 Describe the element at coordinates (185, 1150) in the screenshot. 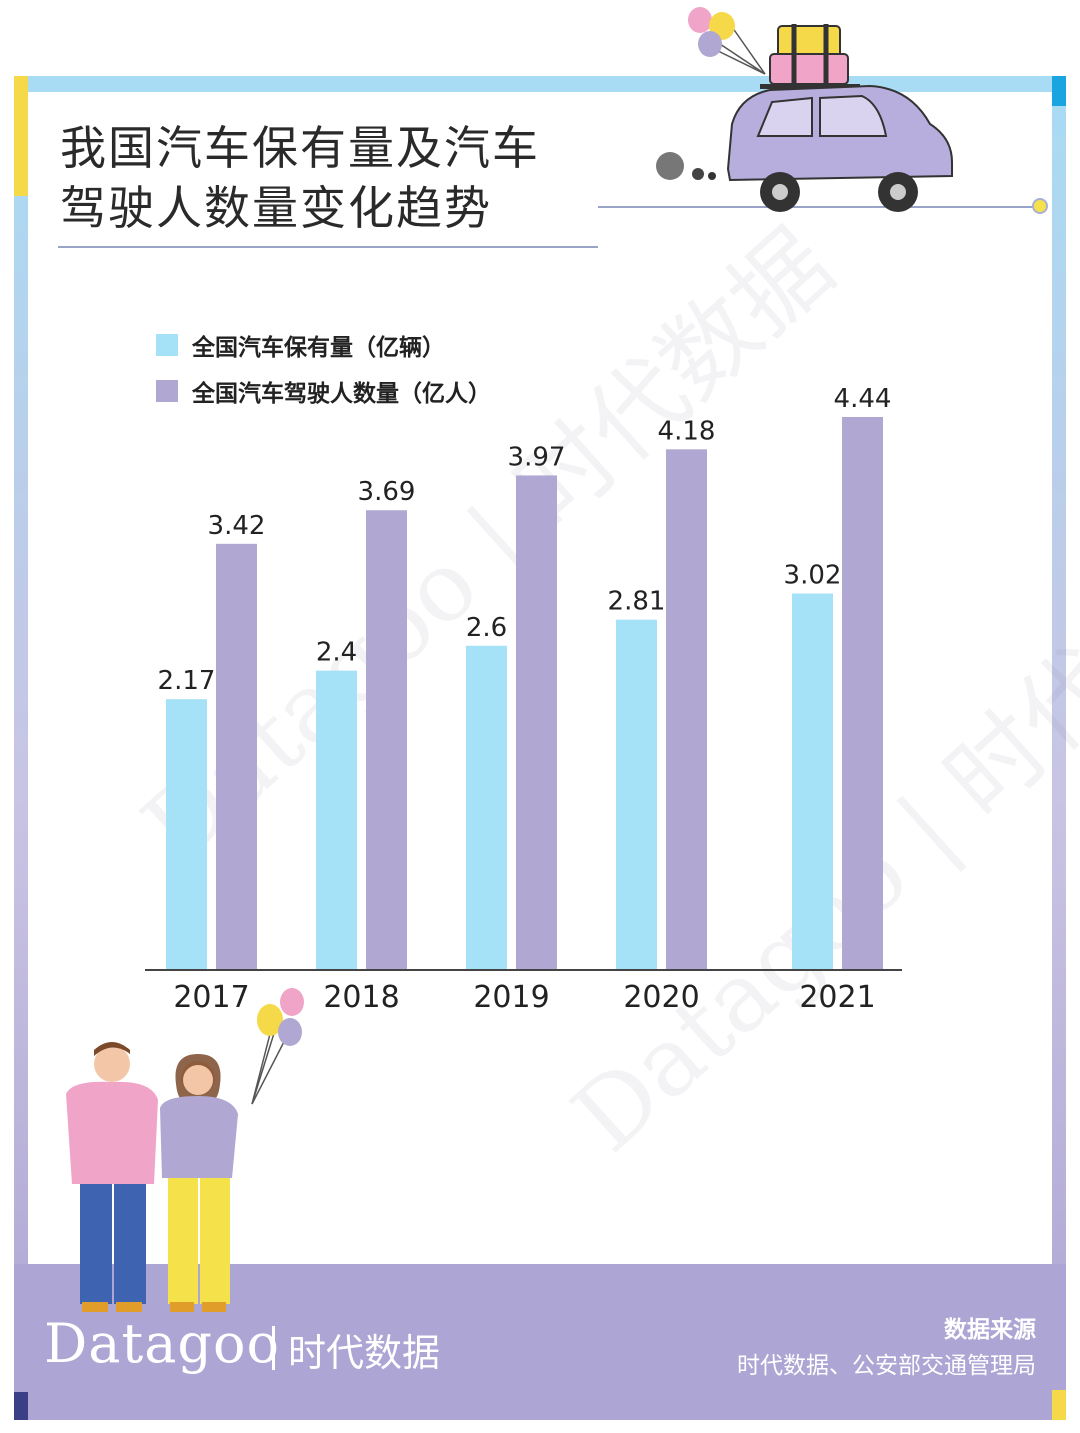

I see `couple-illustration` at that location.